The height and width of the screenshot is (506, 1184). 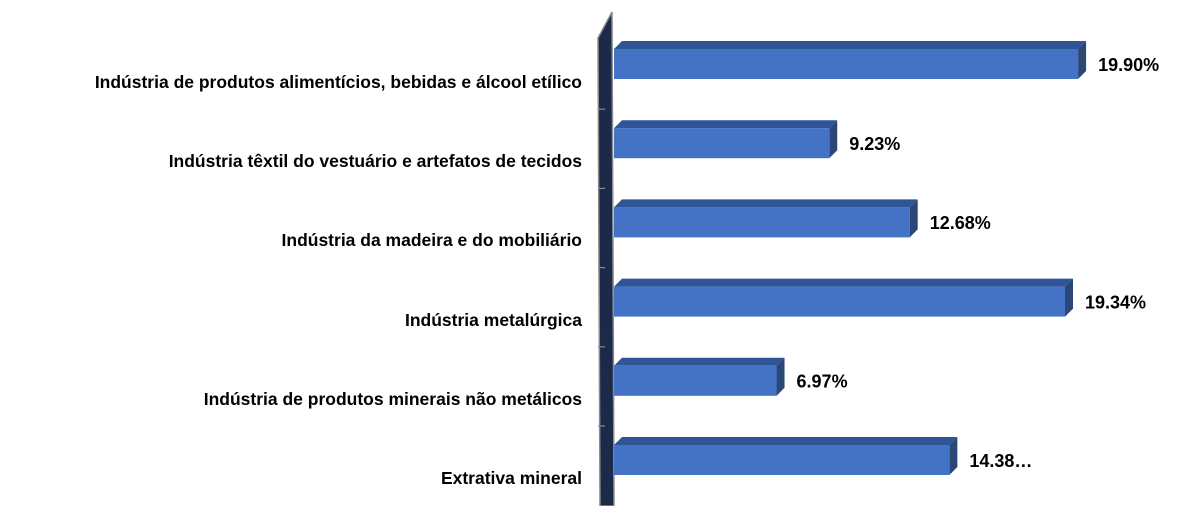 I want to click on axis-wall, so click(x=606, y=258).